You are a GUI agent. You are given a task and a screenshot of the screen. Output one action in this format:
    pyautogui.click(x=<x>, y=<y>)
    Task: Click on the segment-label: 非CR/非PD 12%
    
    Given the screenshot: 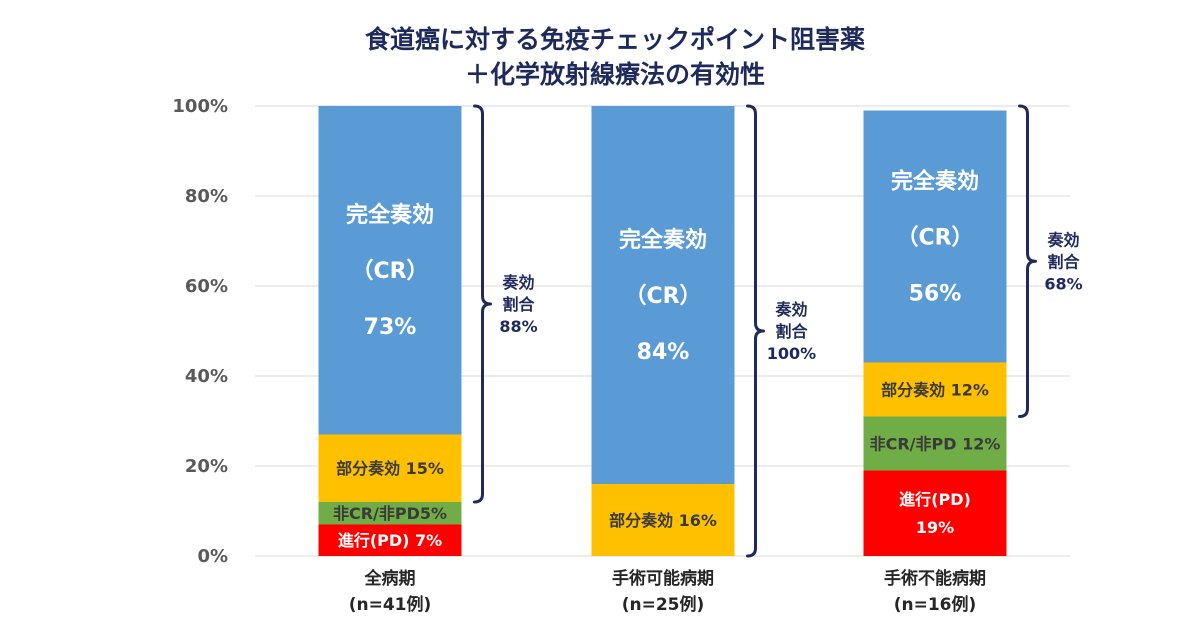 What is the action you would take?
    pyautogui.click(x=935, y=443)
    